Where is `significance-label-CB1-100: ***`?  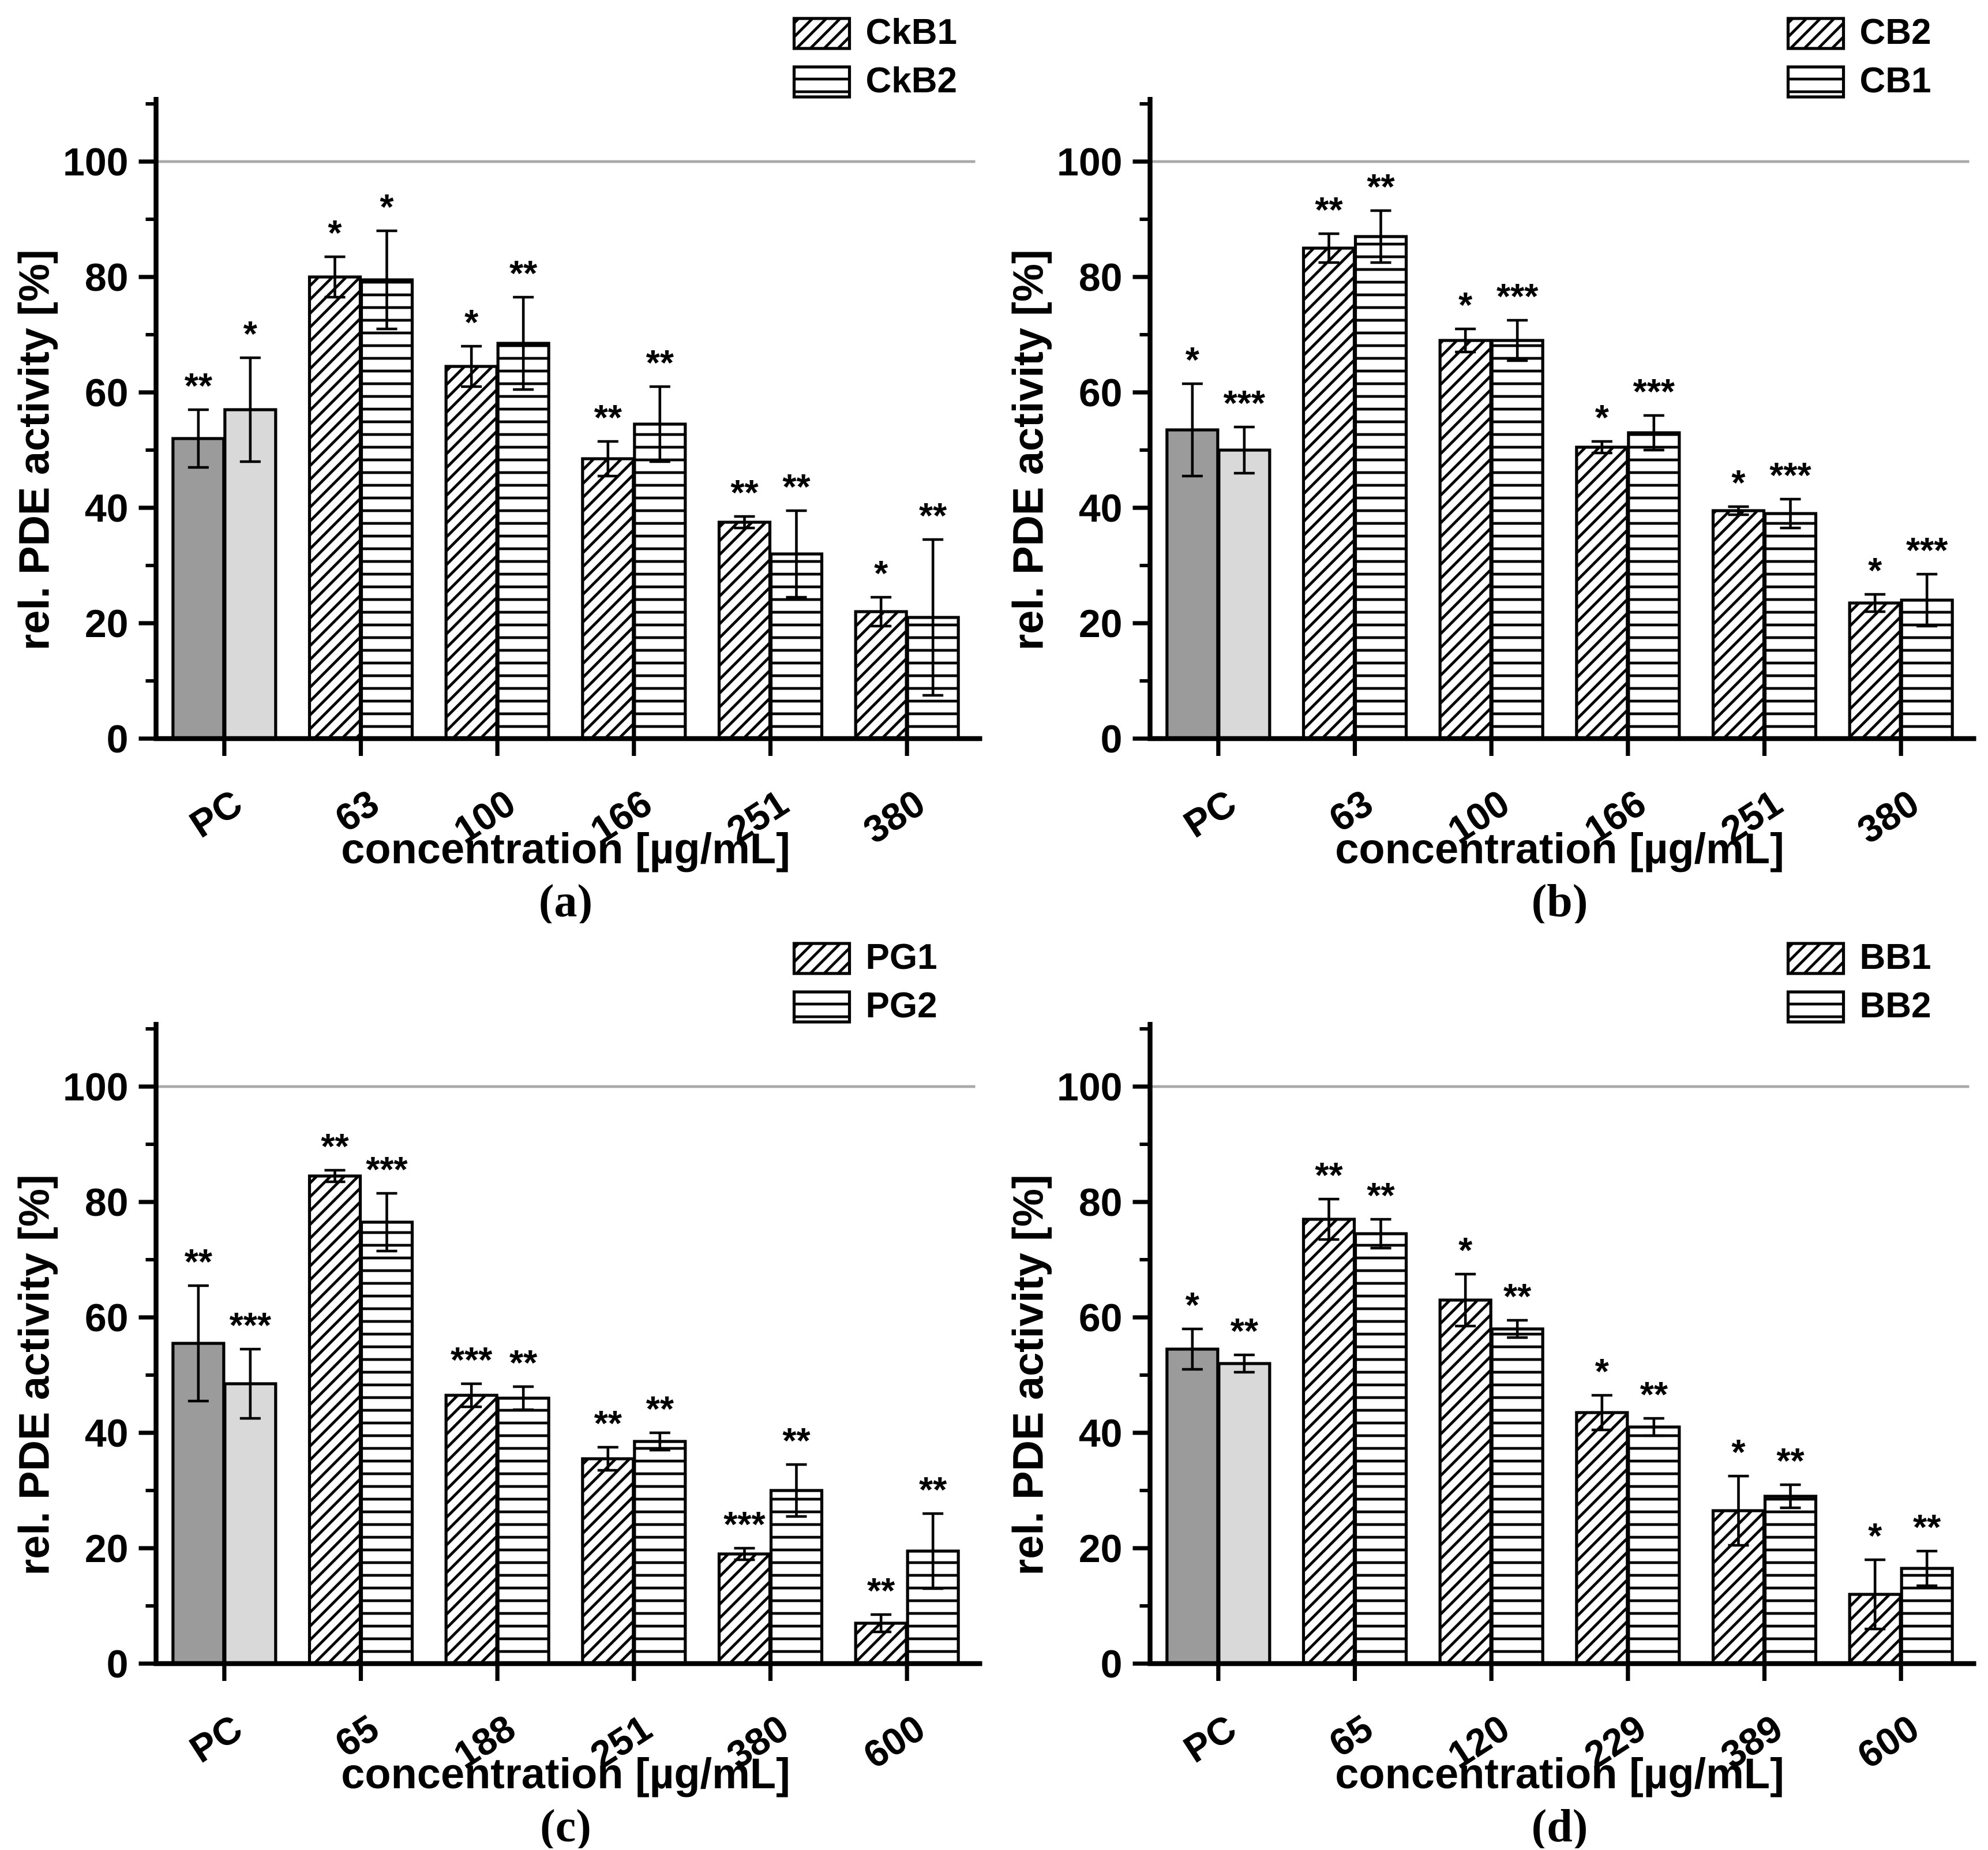 significance-label-CB1-100: *** is located at coordinates (1517, 297).